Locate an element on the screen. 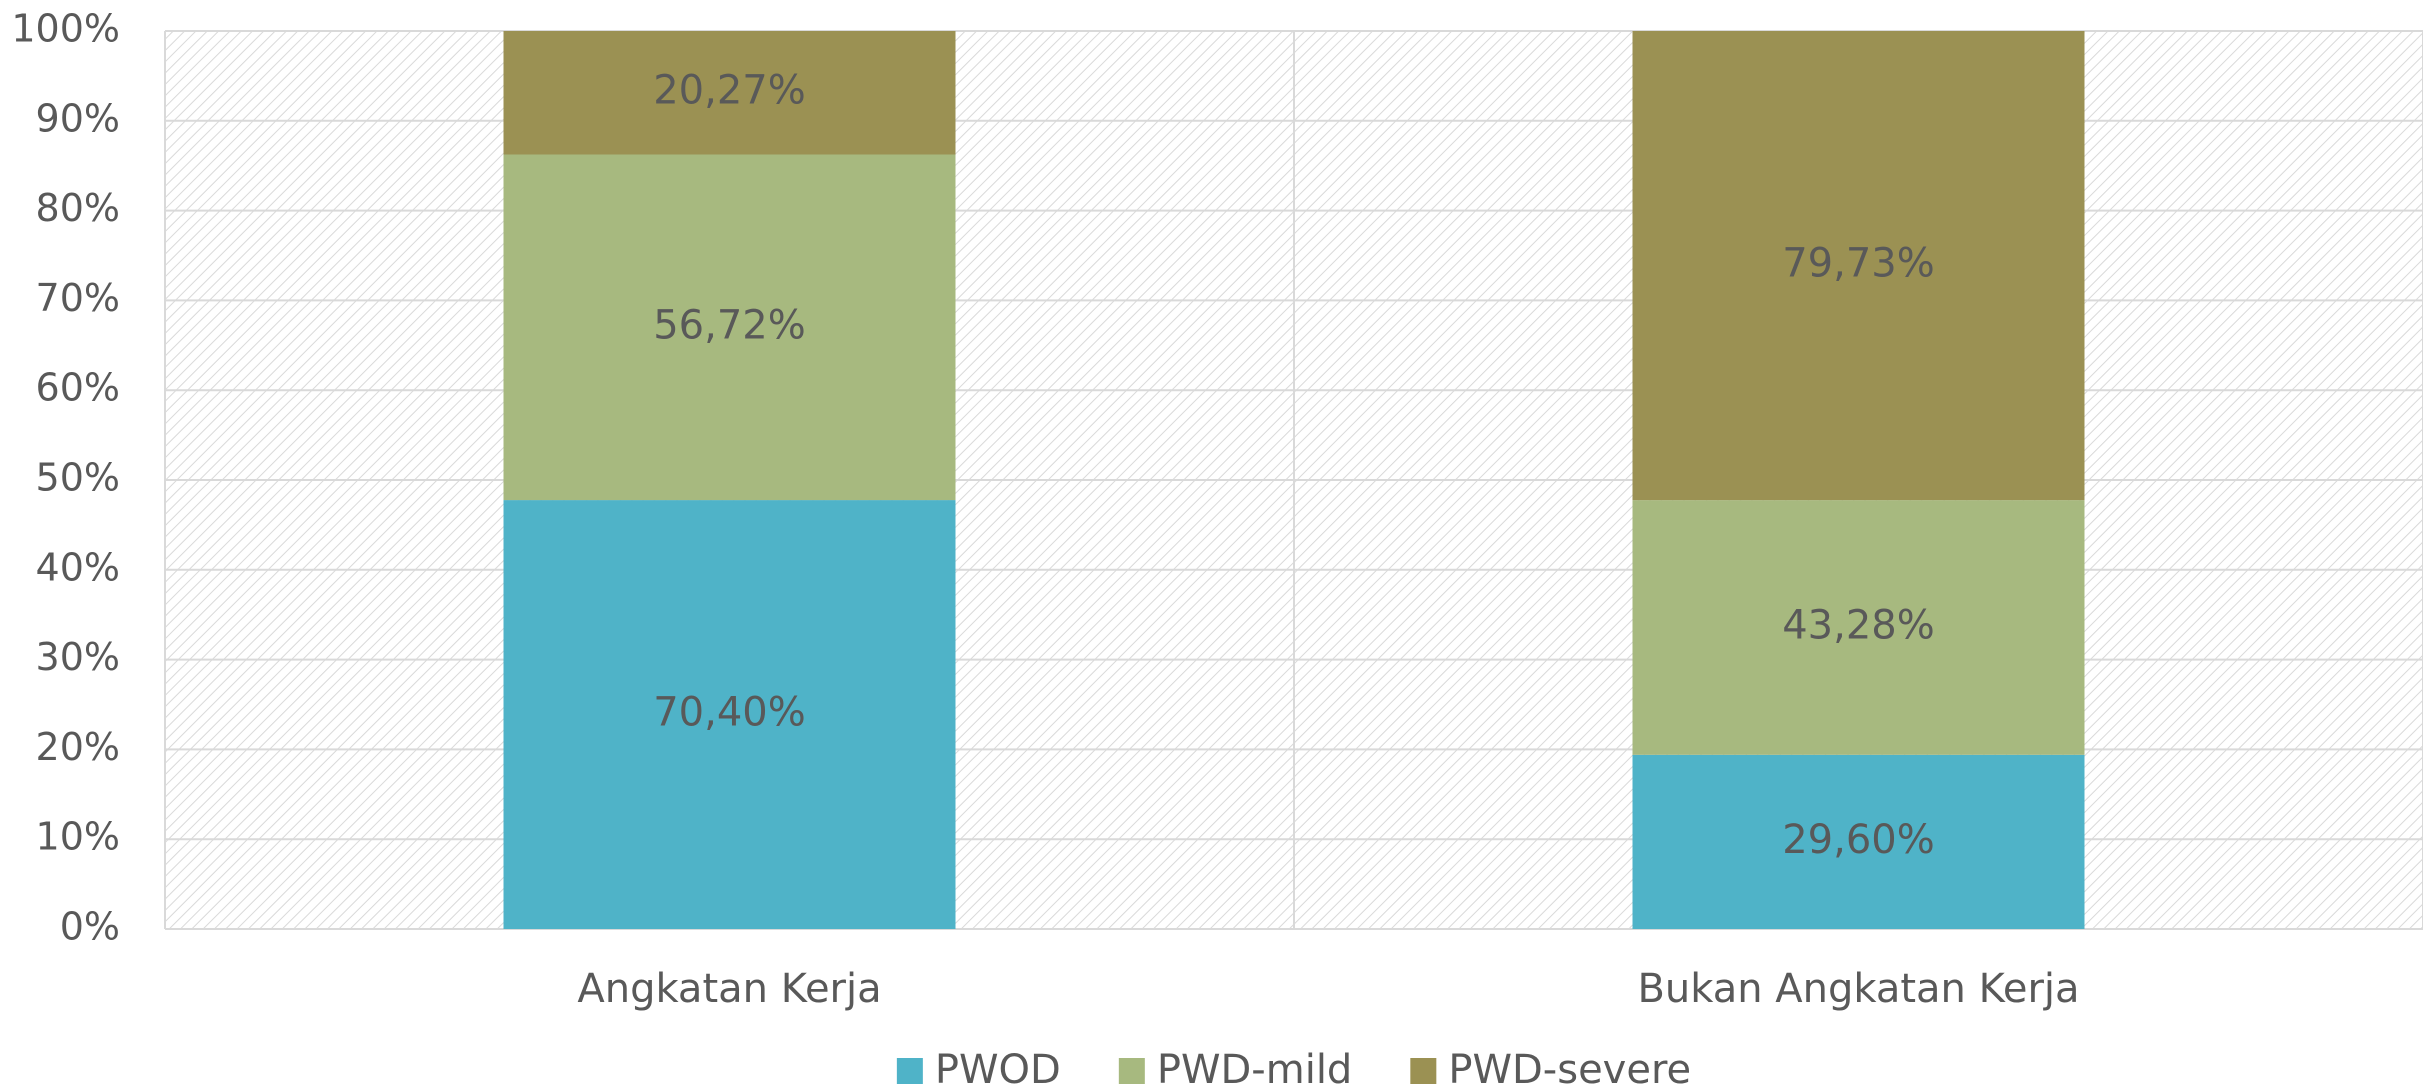 The width and height of the screenshot is (2423, 1091). y-tick-label: 40% is located at coordinates (78, 567).